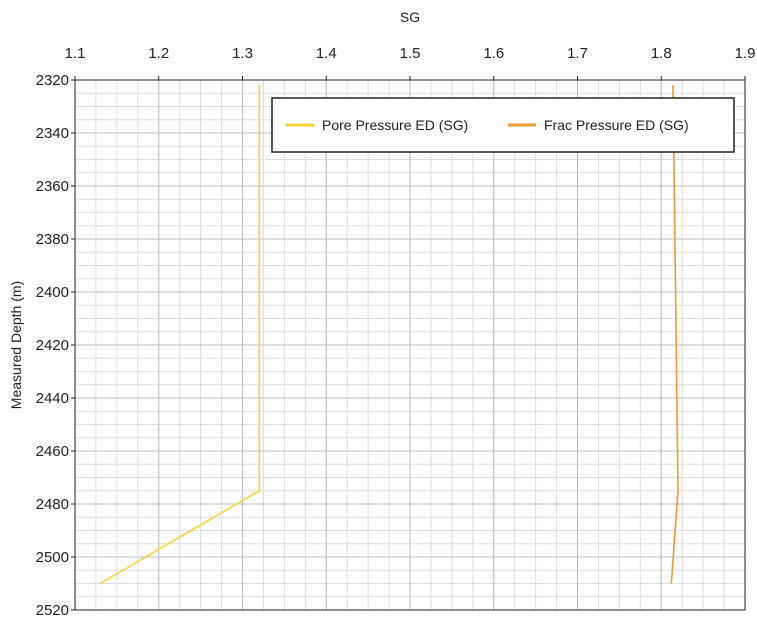 This screenshot has width=757, height=630. I want to click on y-tick-label: 2520, so click(52, 610).